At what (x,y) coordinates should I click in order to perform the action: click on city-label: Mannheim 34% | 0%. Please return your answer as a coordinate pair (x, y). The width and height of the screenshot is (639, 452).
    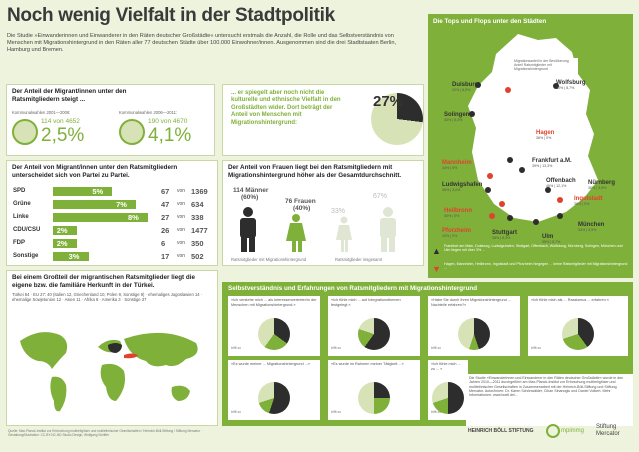
    Looking at the image, I should click on (457, 165).